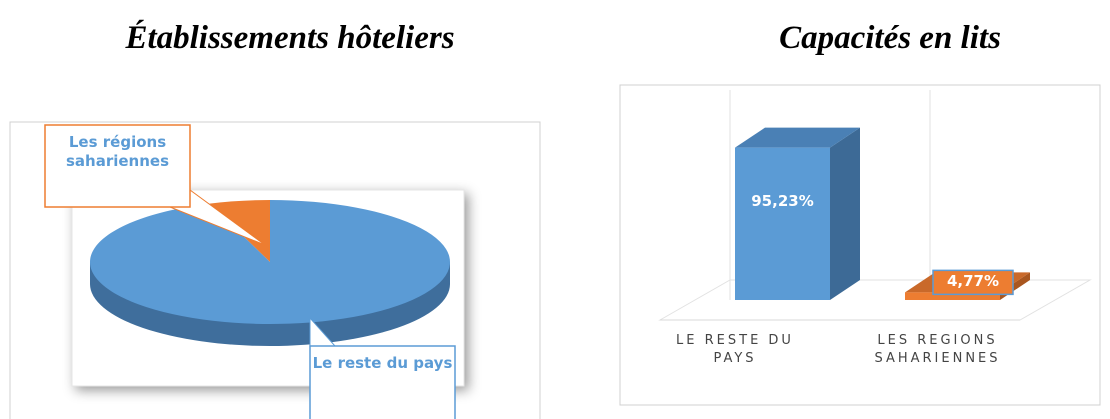 The height and width of the screenshot is (419, 1110). Describe the element at coordinates (117, 151) in the screenshot. I see `slice-label: Les régions sahariennes` at that location.